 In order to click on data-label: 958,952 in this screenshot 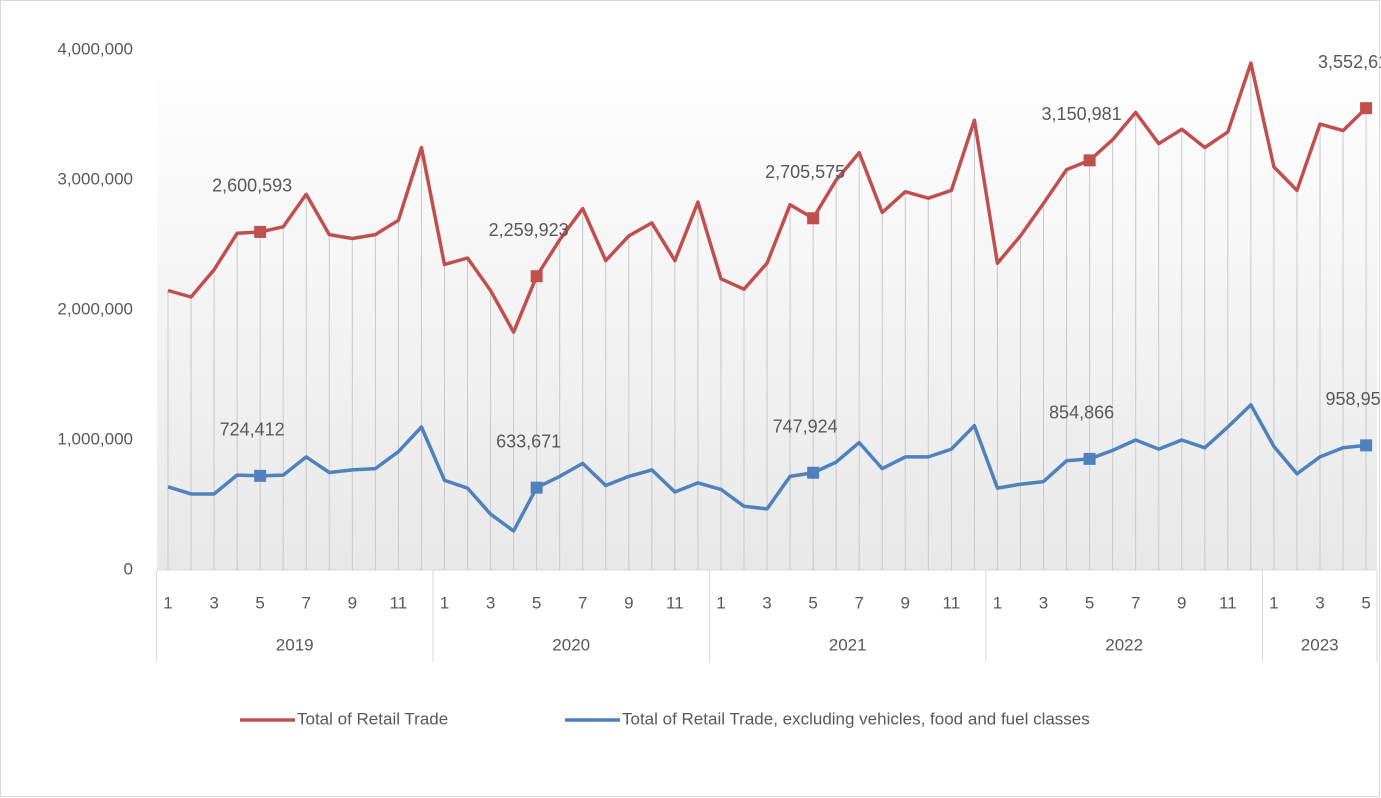, I will do `click(1353, 399)`.